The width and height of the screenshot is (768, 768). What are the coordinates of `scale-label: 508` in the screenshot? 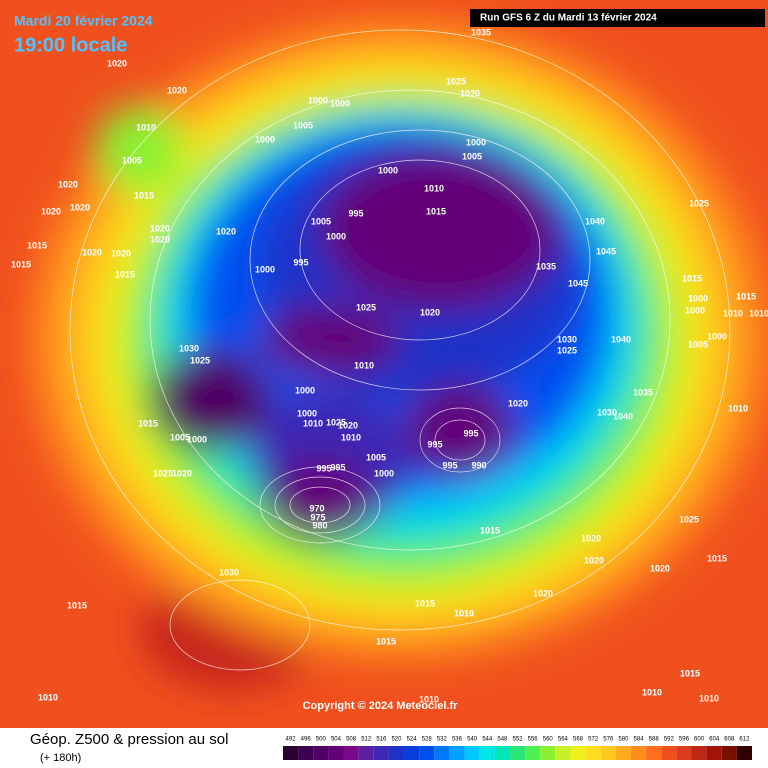 It's located at (351, 740).